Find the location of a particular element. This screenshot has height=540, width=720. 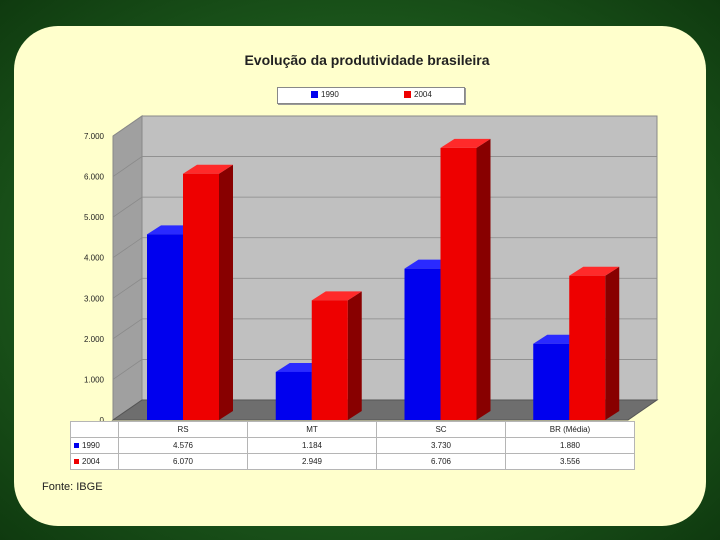

table-series-label-2004: 2004 is located at coordinates (94, 461).